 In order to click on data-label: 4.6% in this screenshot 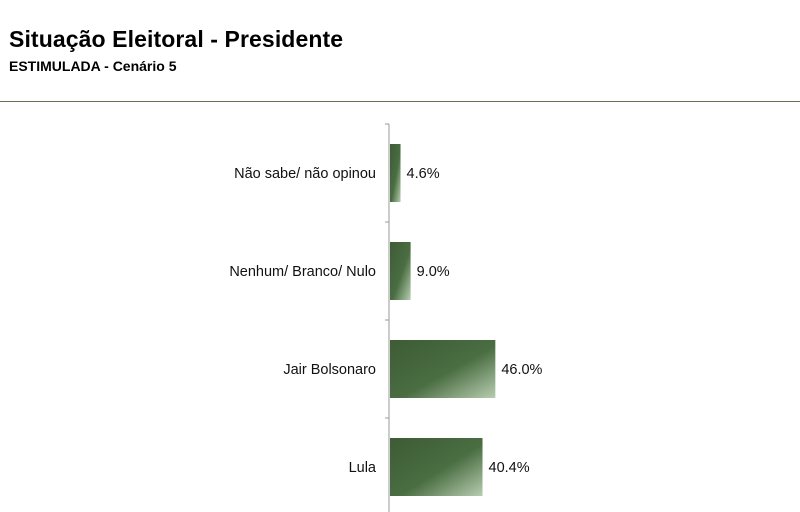, I will do `click(423, 174)`.